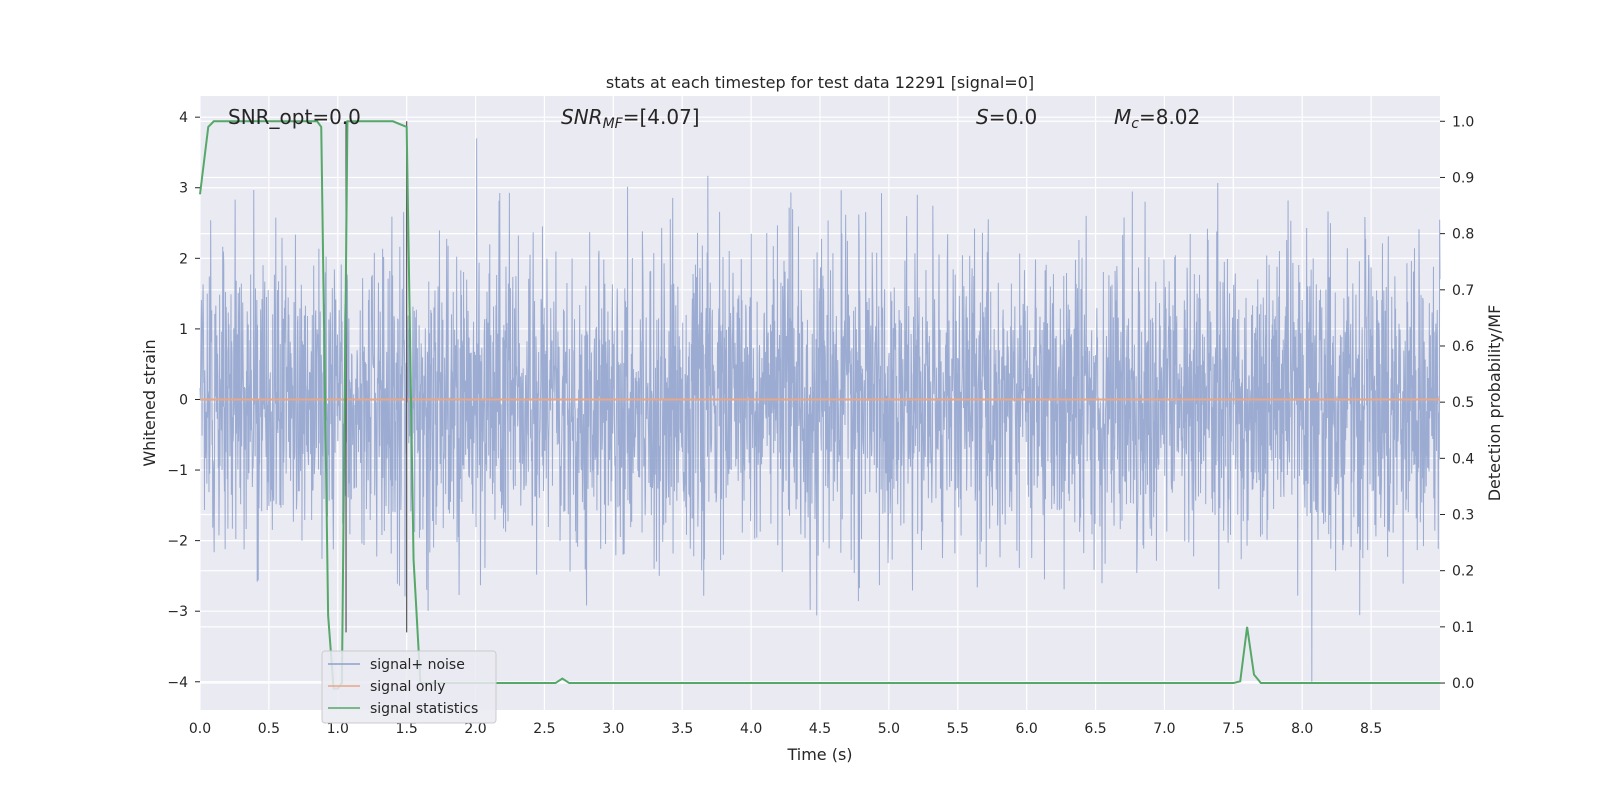  I want to click on y-right-tick-label: 0.4, so click(1463, 459).